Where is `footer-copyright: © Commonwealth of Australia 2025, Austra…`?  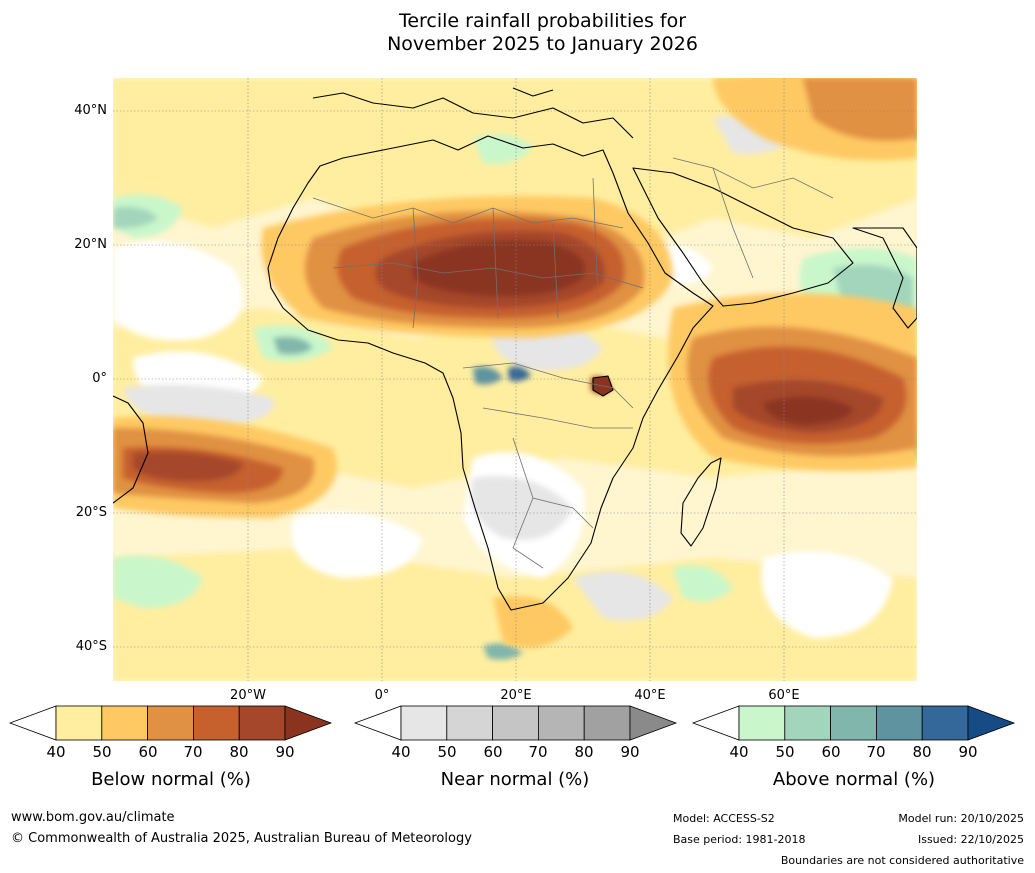 footer-copyright: © Commonwealth of Australia 2025, Austra… is located at coordinates (241, 838).